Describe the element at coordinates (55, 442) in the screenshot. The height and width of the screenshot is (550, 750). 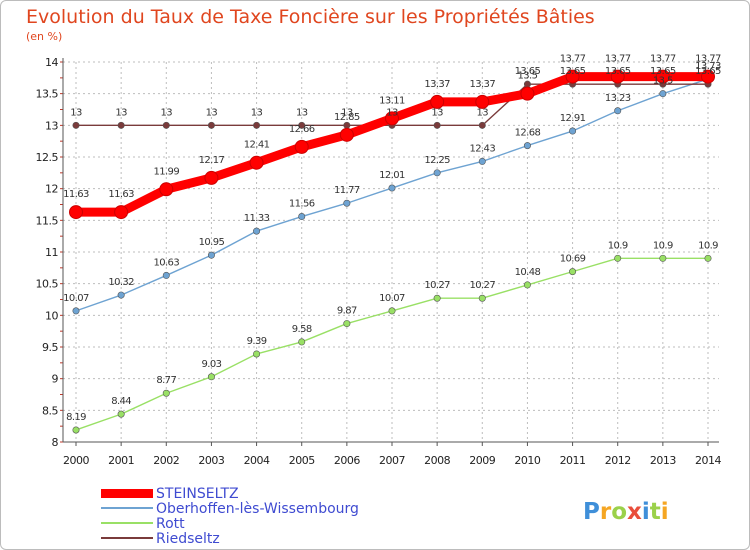
I see `y-tick-label: 8` at that location.